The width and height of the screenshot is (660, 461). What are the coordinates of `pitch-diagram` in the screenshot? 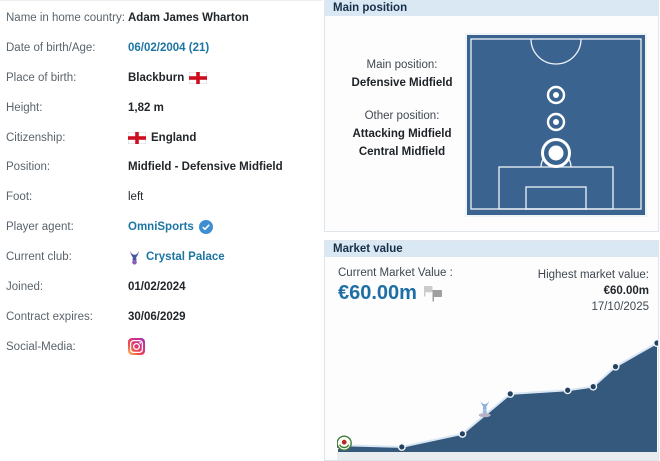 It's located at (556, 125).